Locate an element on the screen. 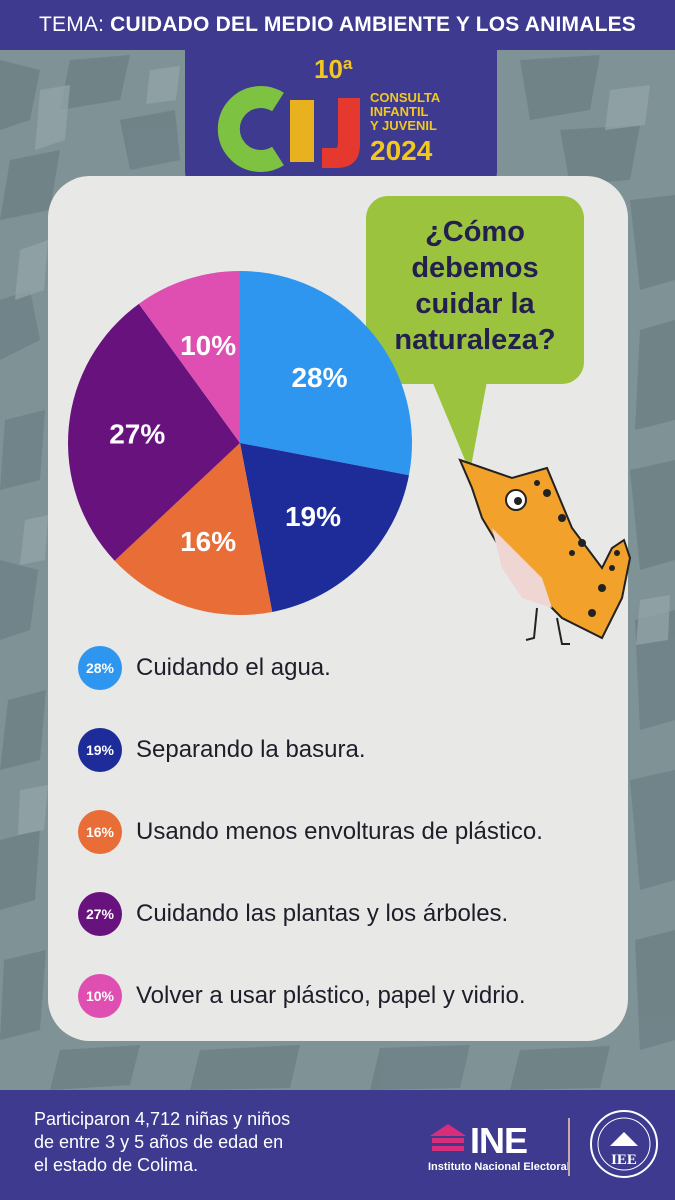 The width and height of the screenshot is (675, 1200). pie-slice-label-1: 19% is located at coordinates (313, 516).